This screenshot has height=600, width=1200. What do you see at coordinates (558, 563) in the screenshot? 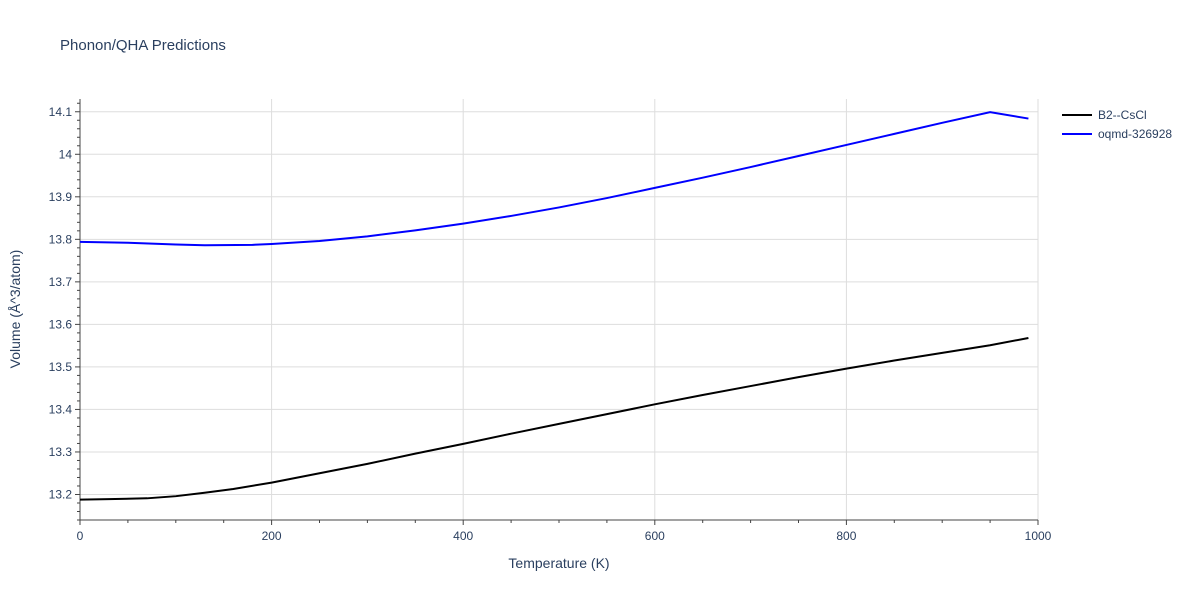
I see `x-axis-title: Temperature (K)` at bounding box center [558, 563].